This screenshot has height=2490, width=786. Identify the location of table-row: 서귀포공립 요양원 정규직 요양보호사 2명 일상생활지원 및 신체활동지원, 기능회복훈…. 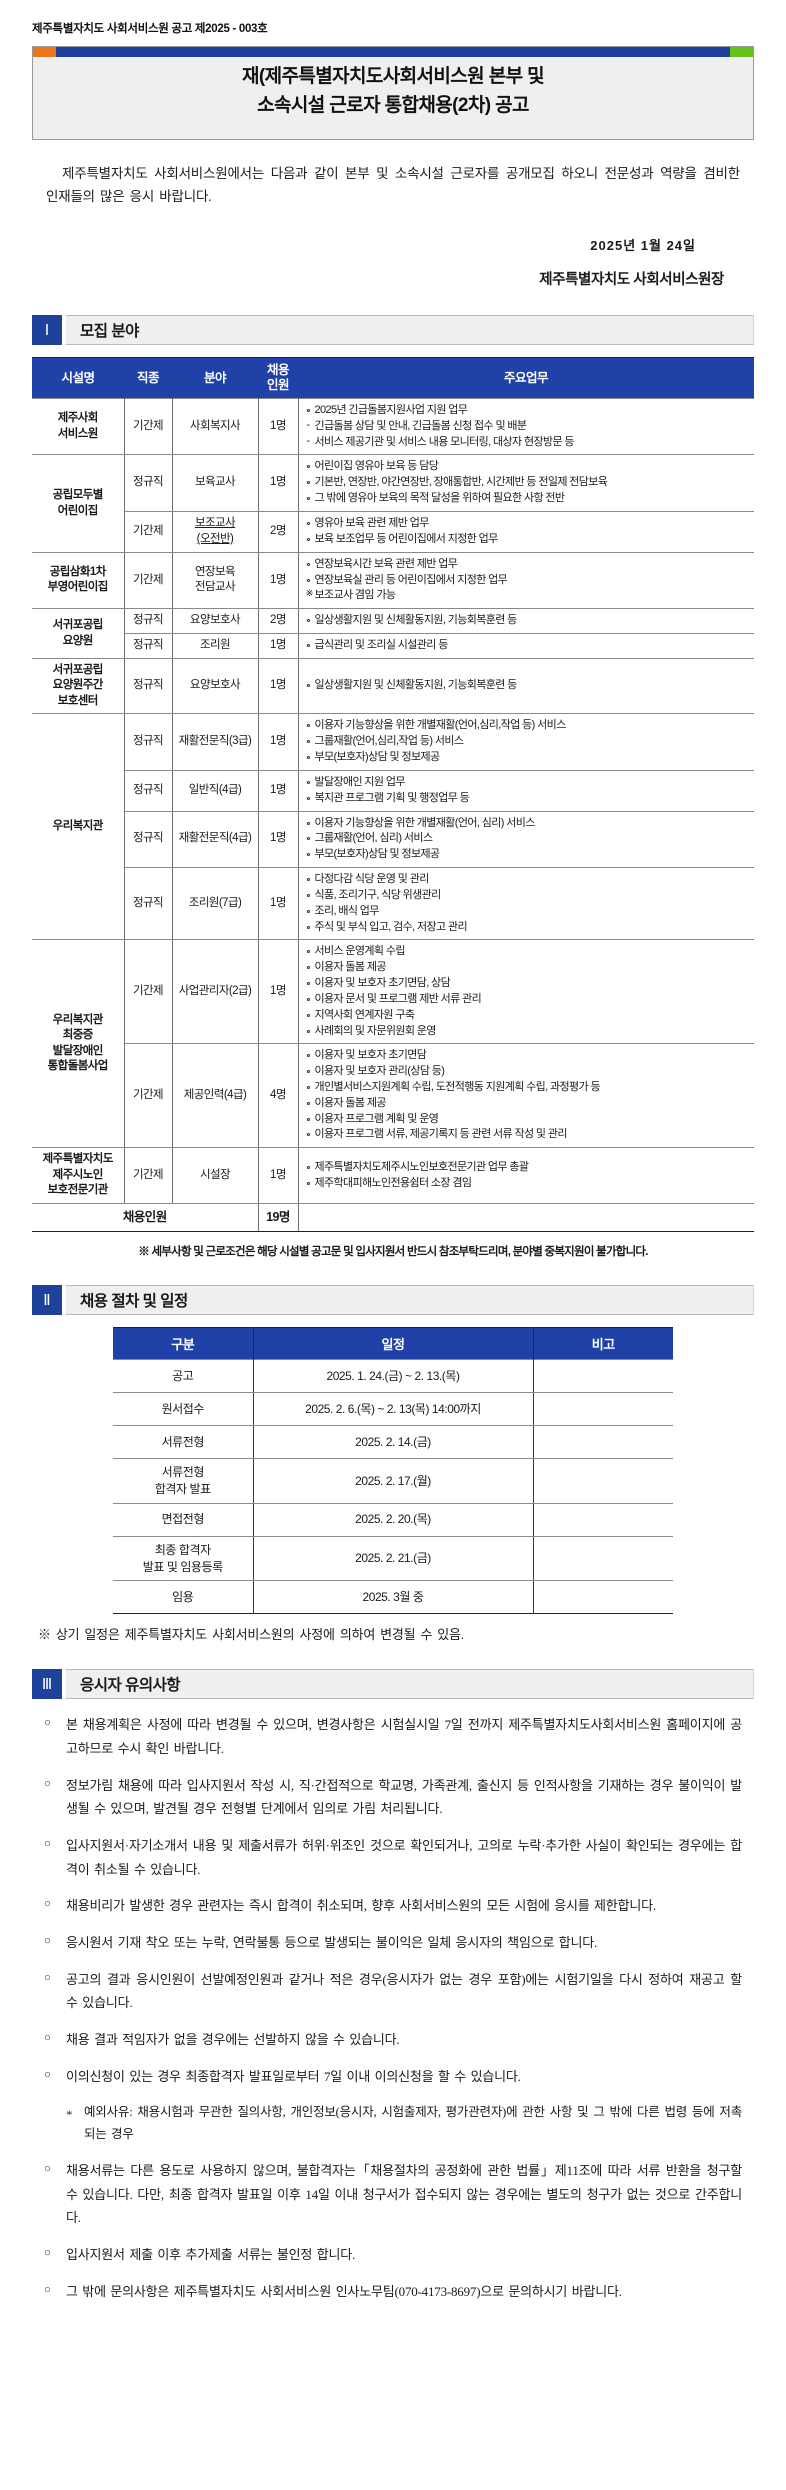
(393, 633).